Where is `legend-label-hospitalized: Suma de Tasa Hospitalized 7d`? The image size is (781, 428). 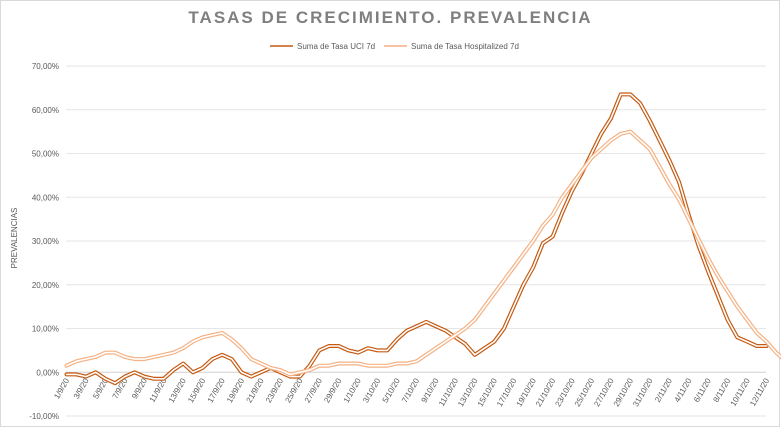 legend-label-hospitalized: Suma de Tasa Hospitalized 7d is located at coordinates (465, 46).